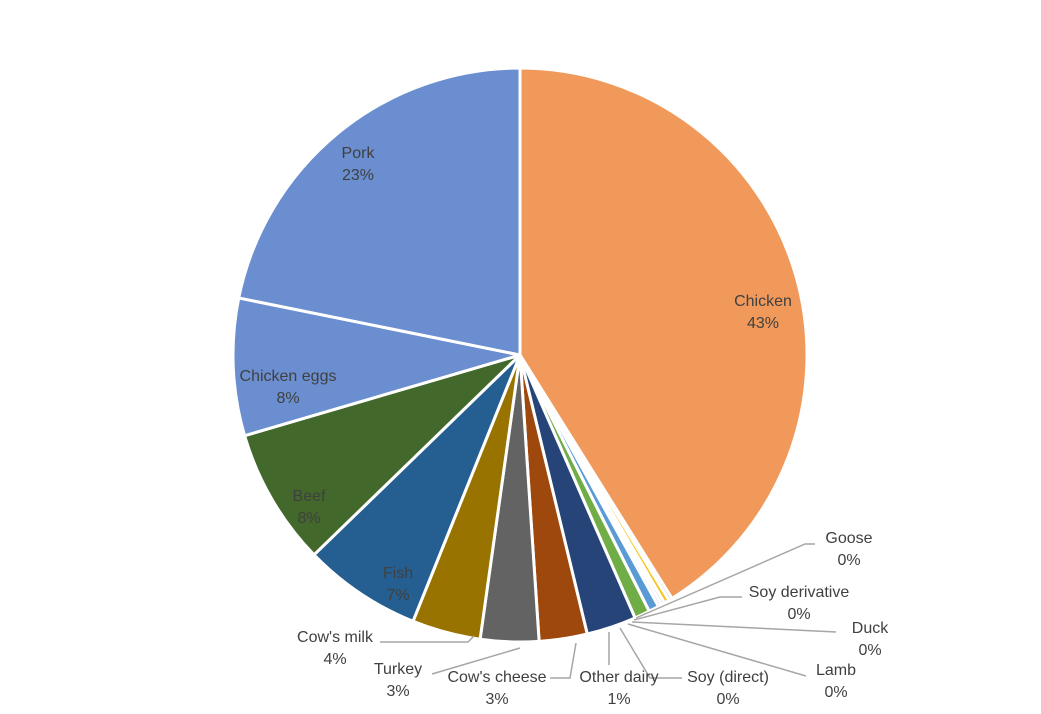  Describe the element at coordinates (398, 669) in the screenshot. I see `slice-label-turkey: Turkey` at that location.